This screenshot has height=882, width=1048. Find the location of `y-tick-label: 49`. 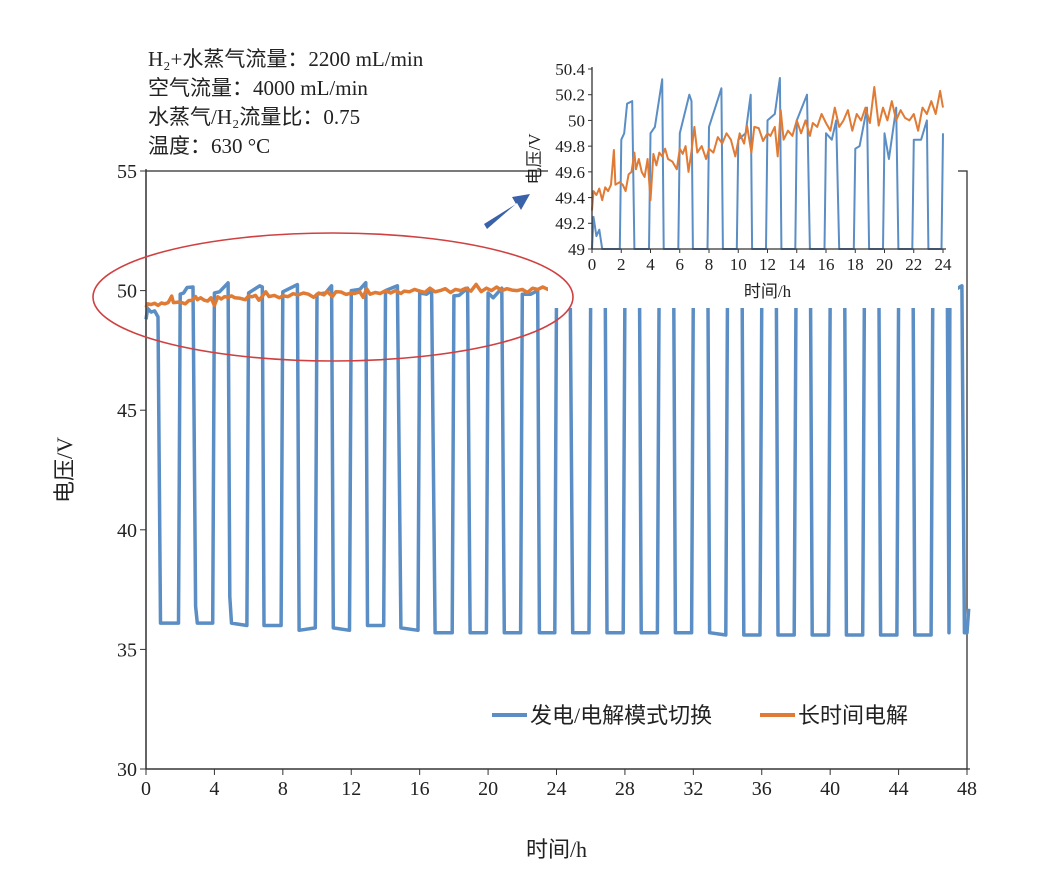

y-tick-label: 49 is located at coordinates (576, 249).